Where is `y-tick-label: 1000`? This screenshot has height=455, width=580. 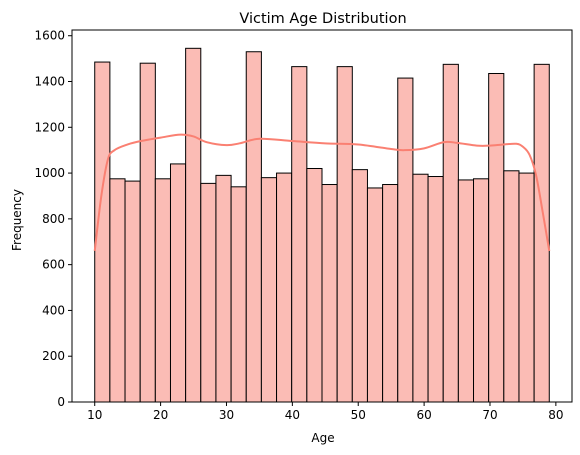 y-tick-label: 1000 is located at coordinates (49, 173).